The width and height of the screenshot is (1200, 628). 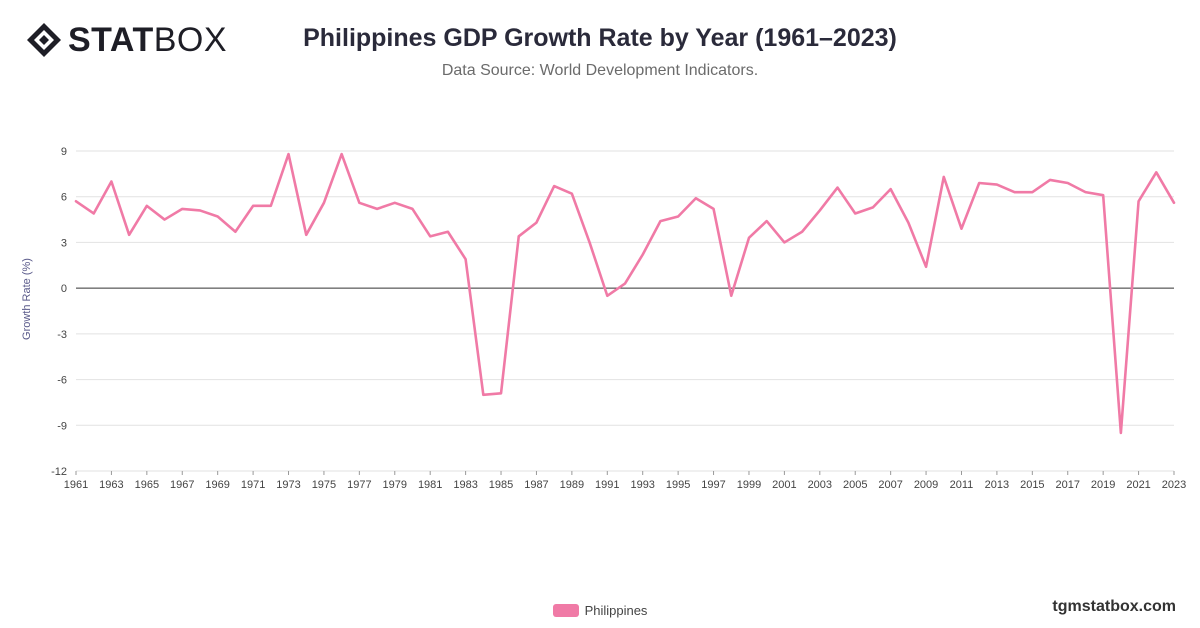 What do you see at coordinates (253, 485) in the screenshot?
I see `x-tick-label: 1971` at bounding box center [253, 485].